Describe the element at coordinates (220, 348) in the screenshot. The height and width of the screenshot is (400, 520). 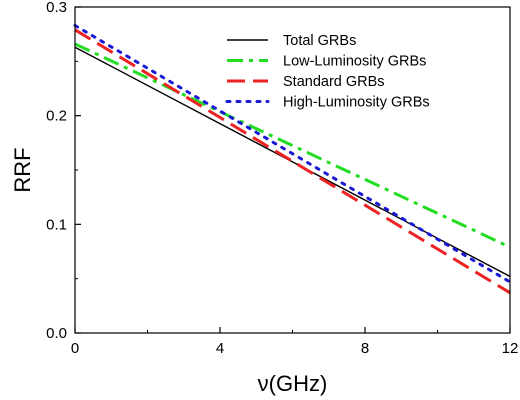
I see `x-tick-label: 4` at that location.